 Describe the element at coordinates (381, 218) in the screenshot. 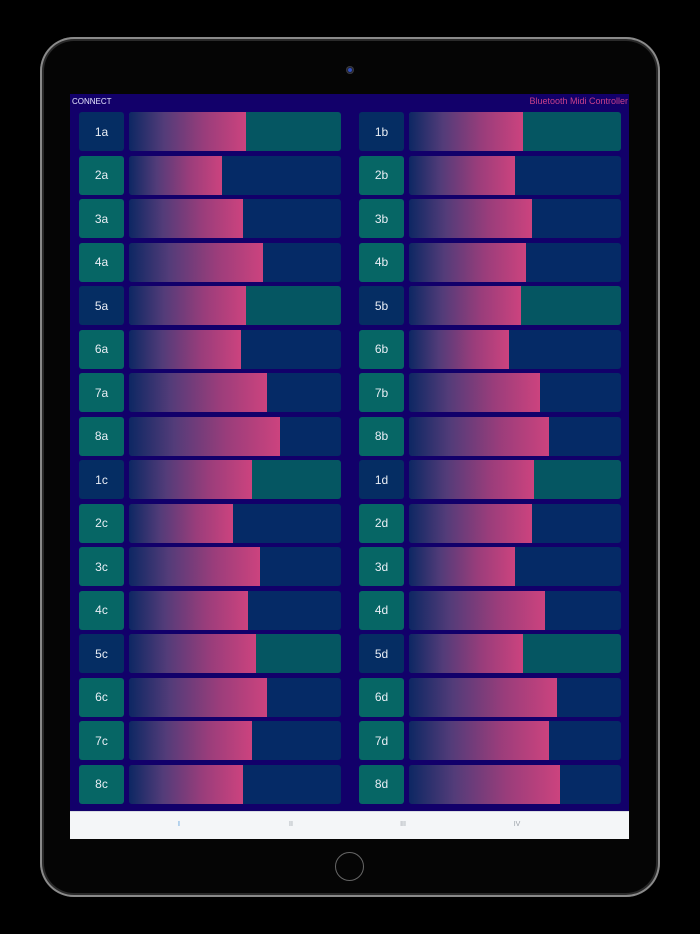

I see `channel-button: 3b` at that location.